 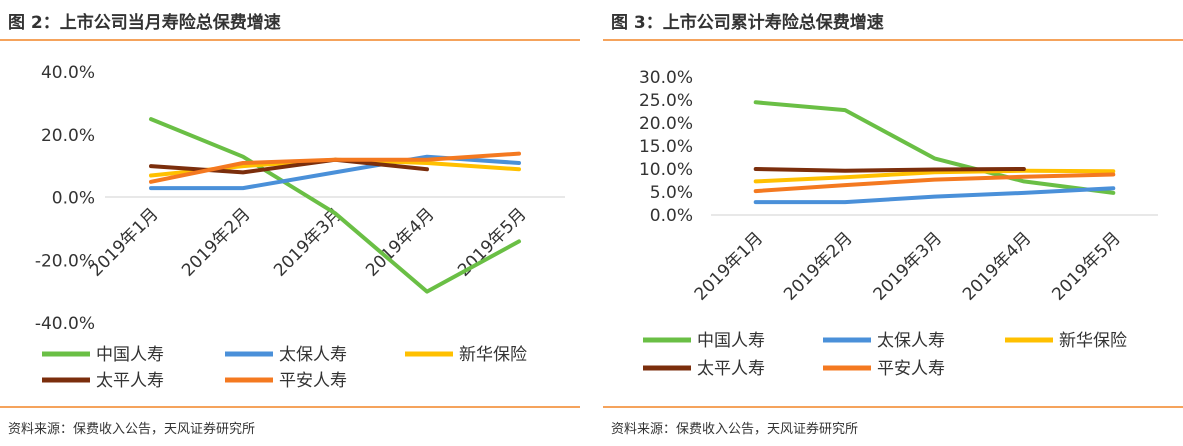 I want to click on y-tick-label: 15.0%, so click(x=666, y=147).